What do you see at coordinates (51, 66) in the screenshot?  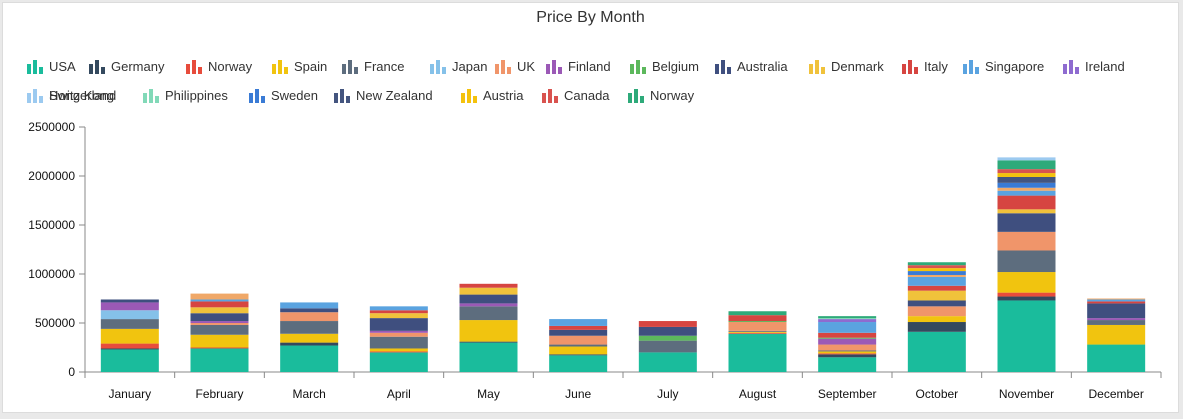 I see `legend-item: USA` at bounding box center [51, 66].